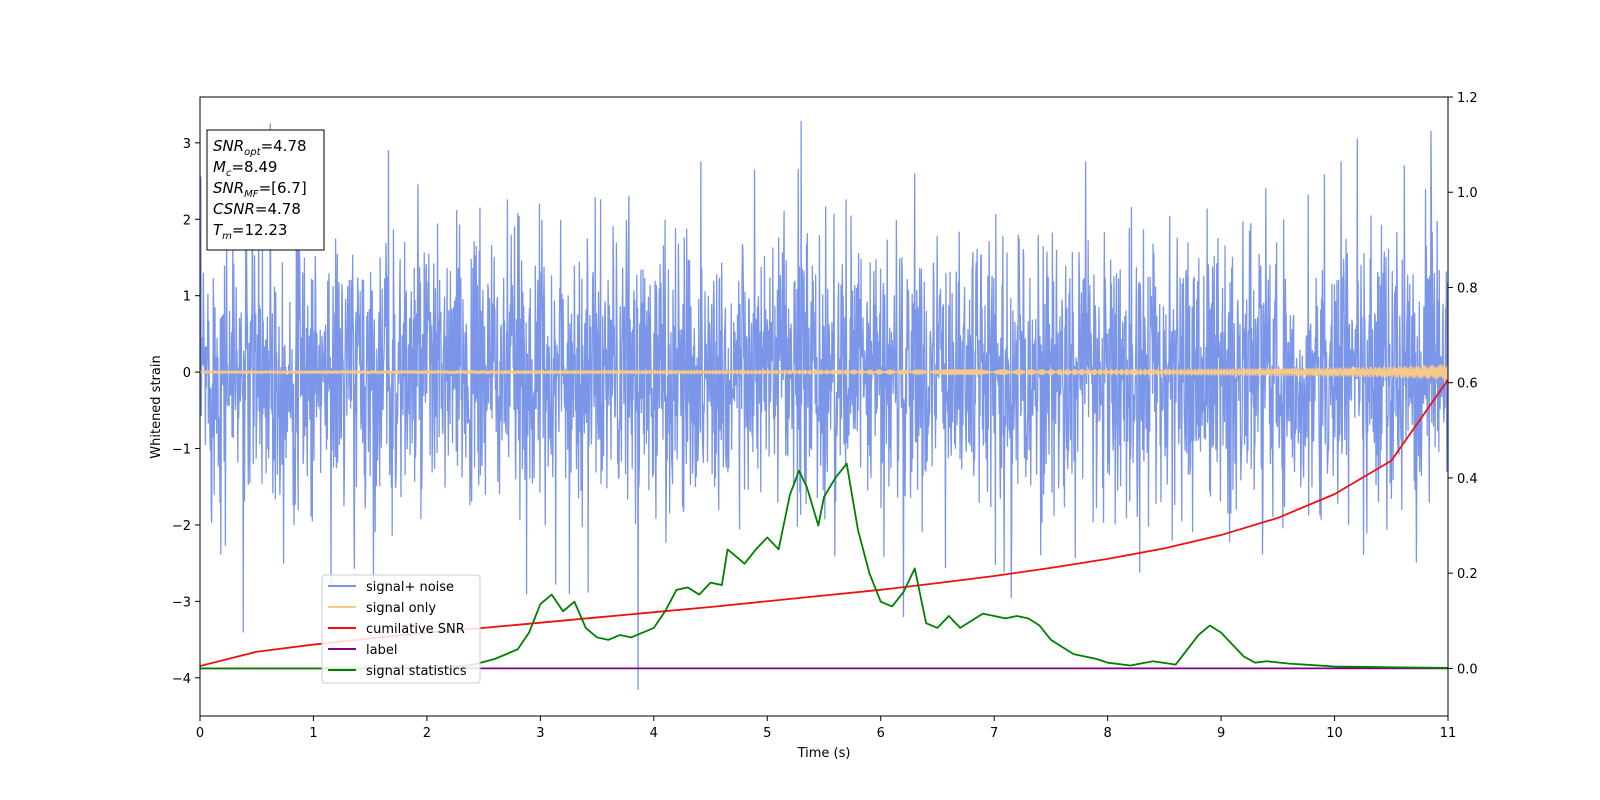 This screenshot has height=800, width=1600. I want to click on y-tick-label: 3, so click(187, 144).